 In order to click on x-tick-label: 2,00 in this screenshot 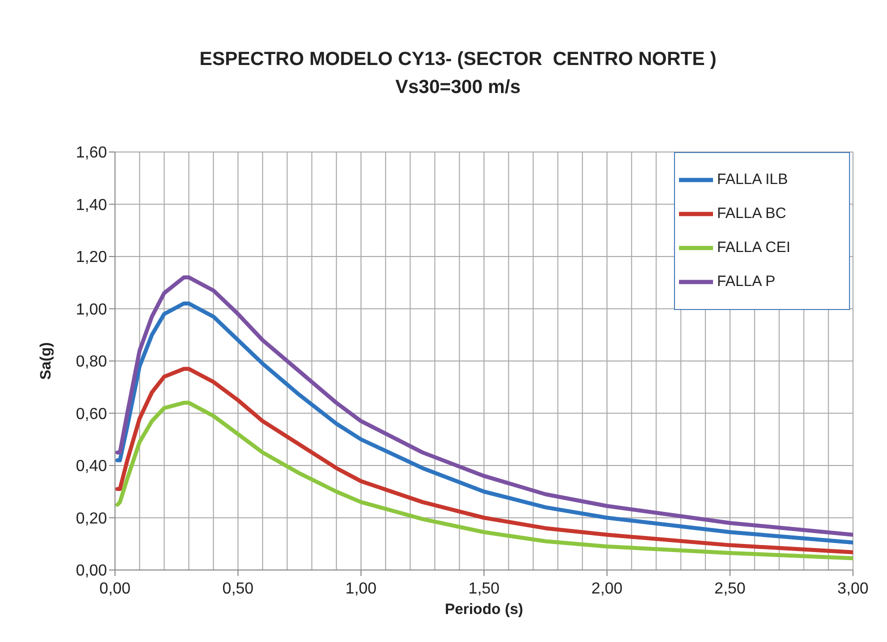, I will do `click(607, 589)`.